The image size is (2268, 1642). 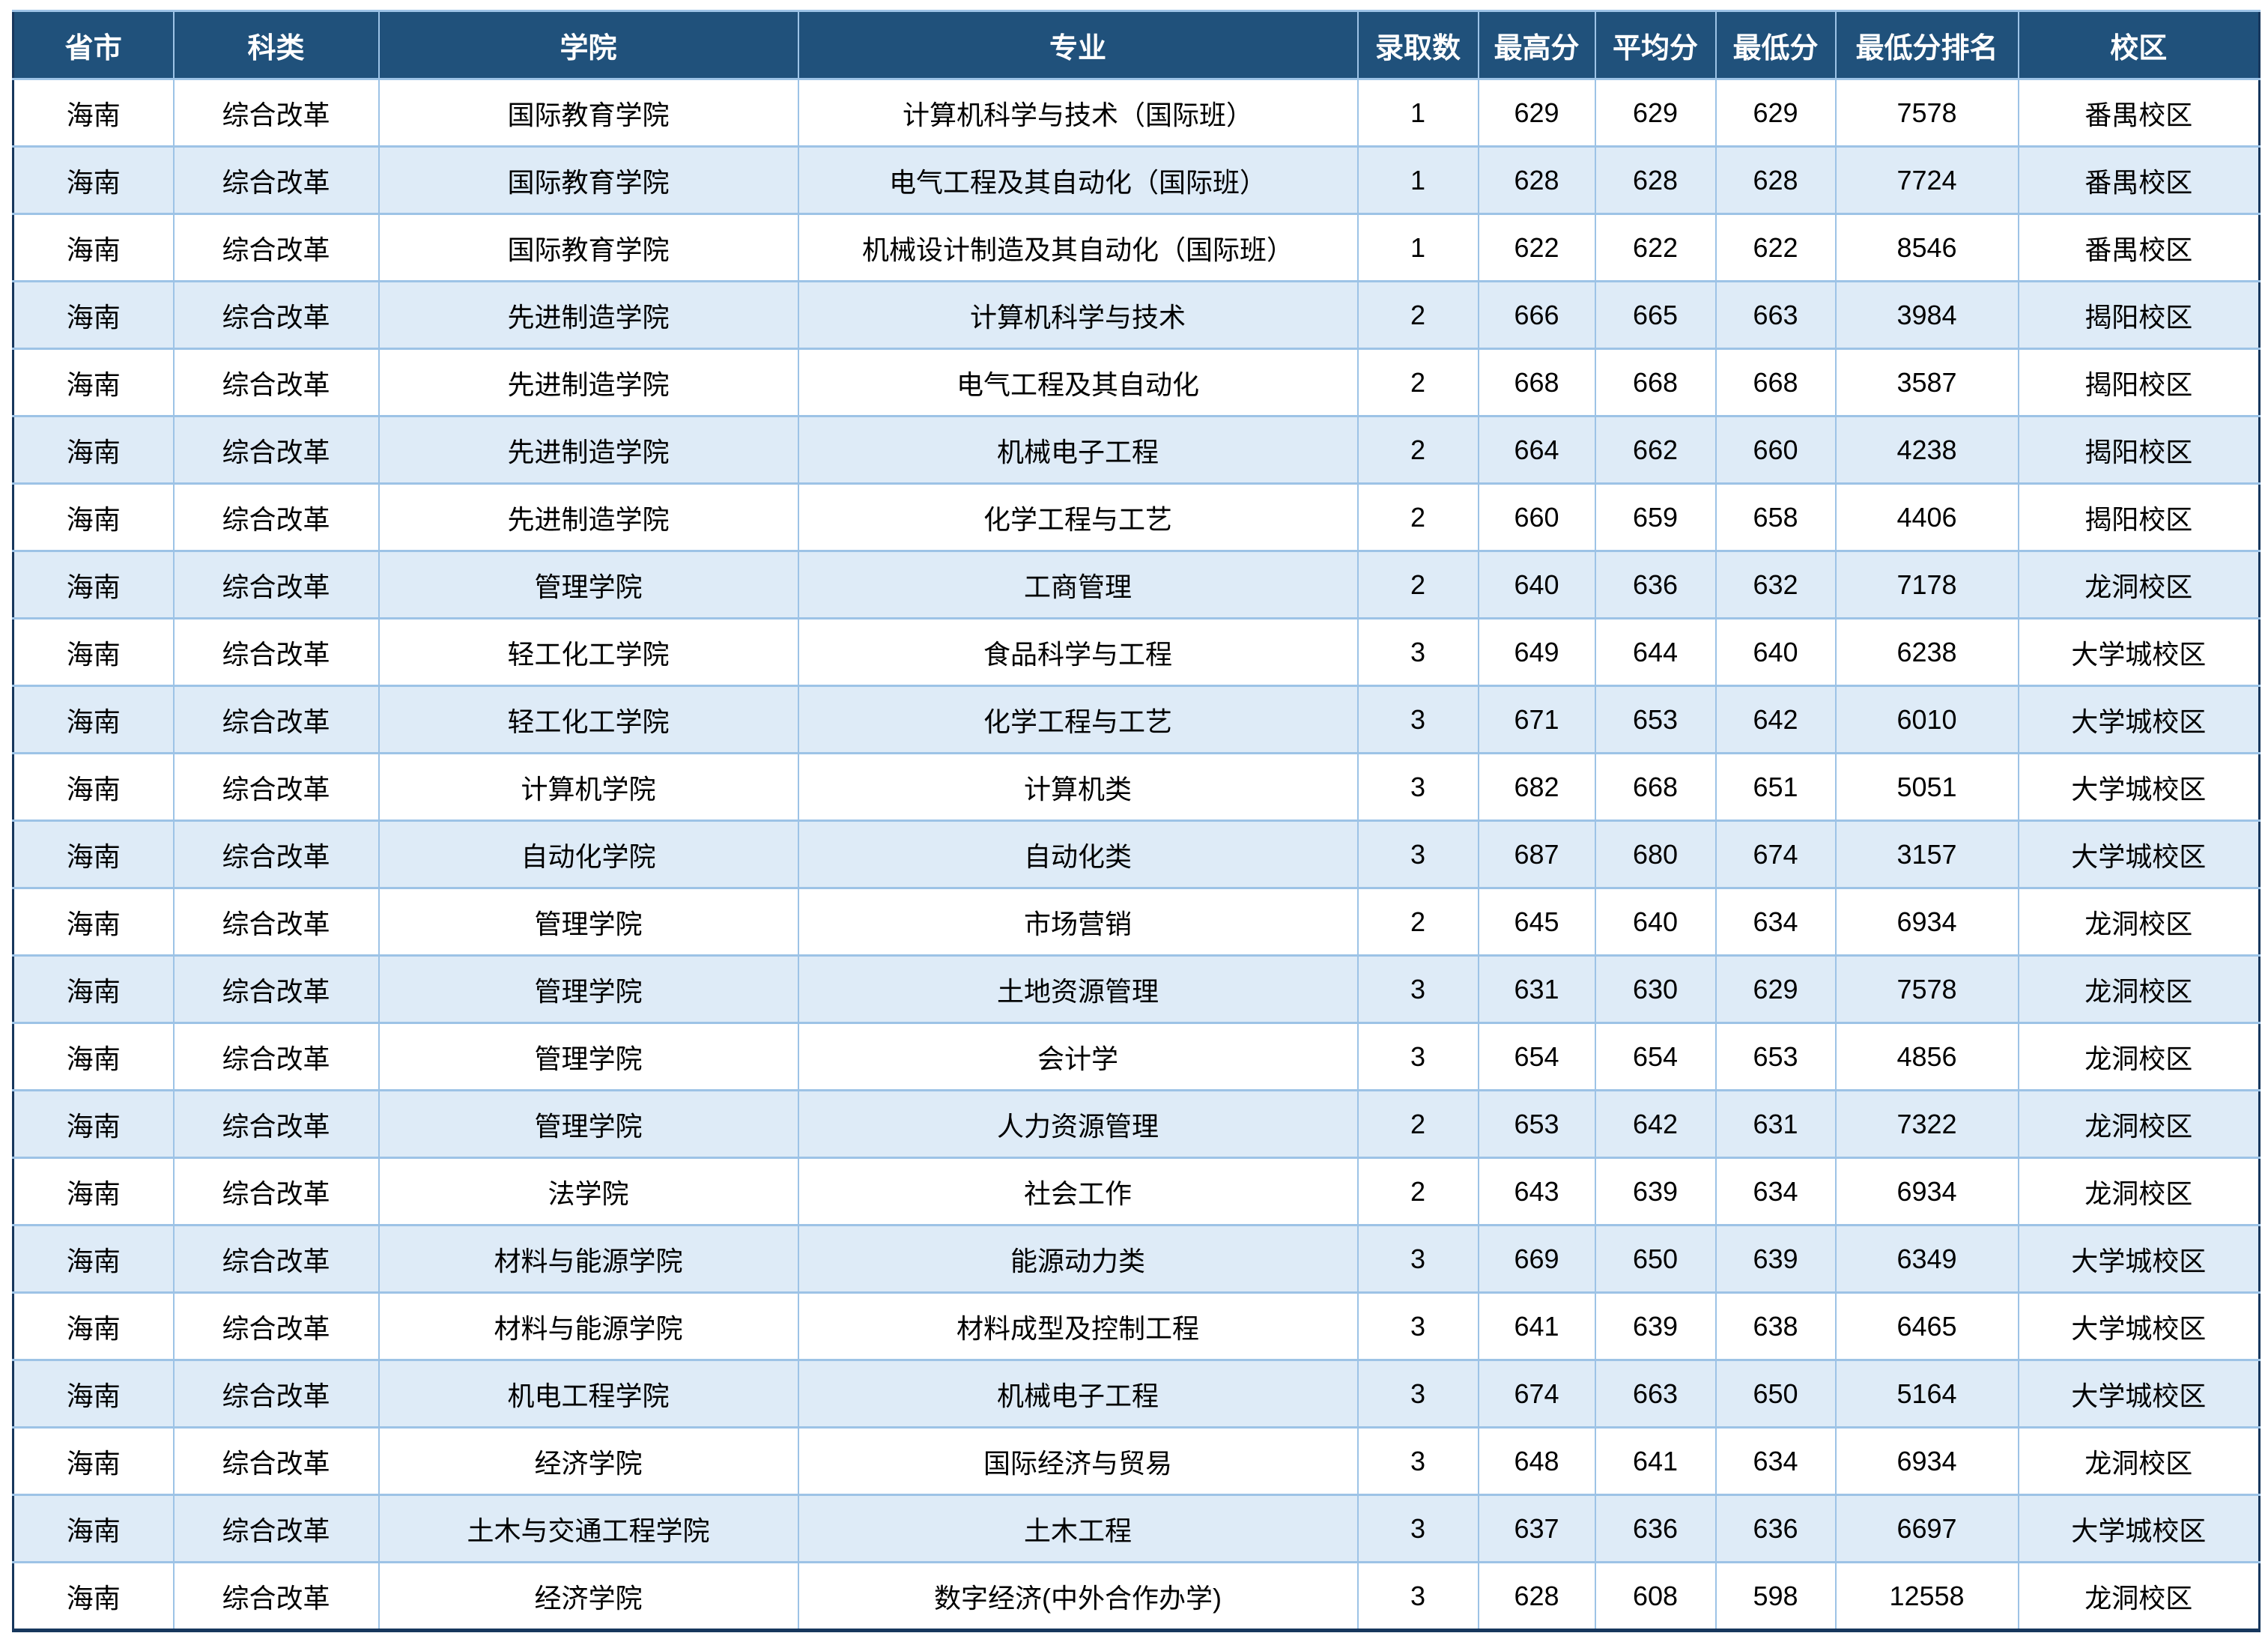 I want to click on cell-major: 能源动力类, so click(x=1078, y=1259).